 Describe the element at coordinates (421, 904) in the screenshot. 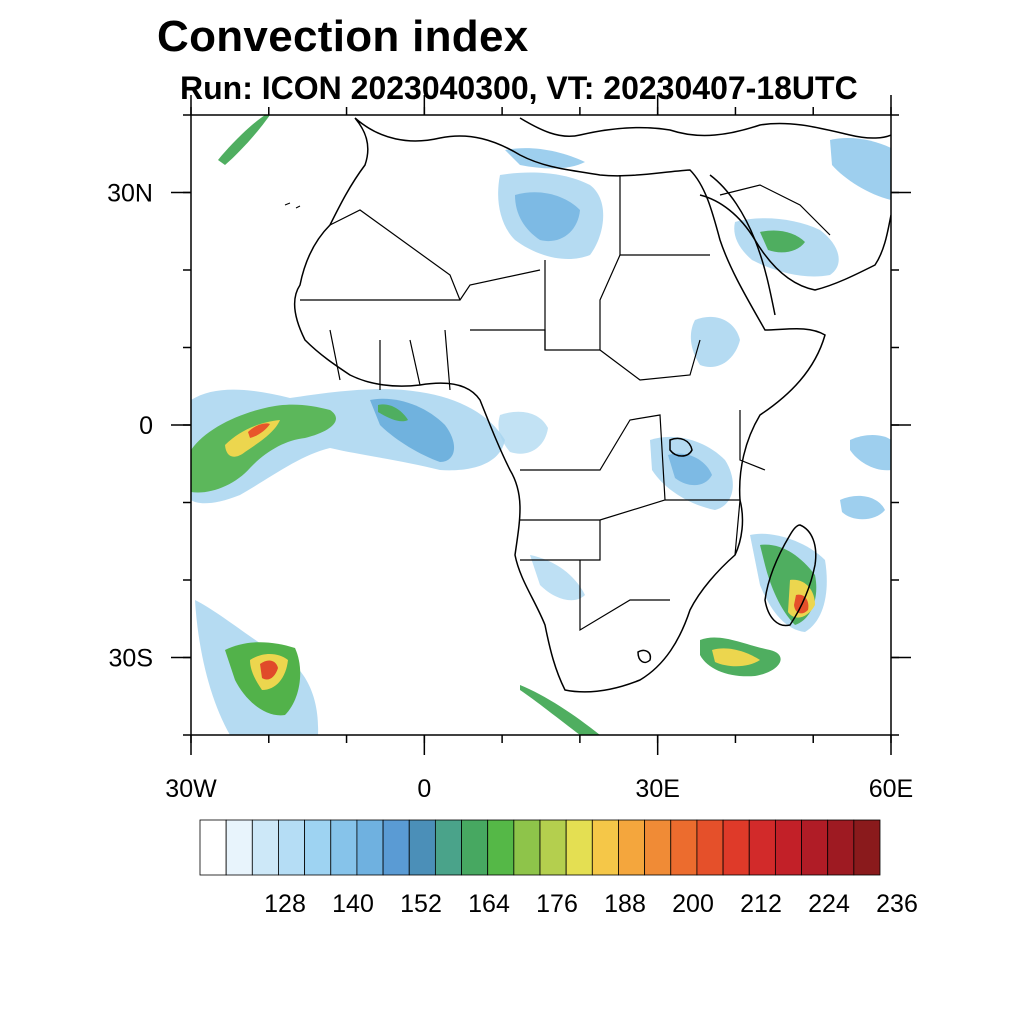

I see `colorbar-label: 152` at that location.